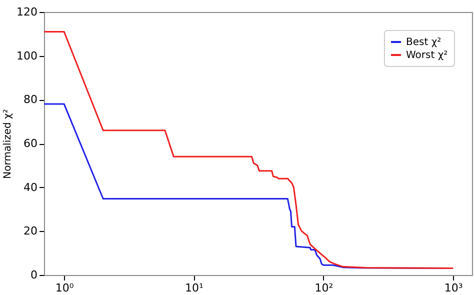 This screenshot has width=474, height=295. What do you see at coordinates (31, 143) in the screenshot?
I see `y-tick-label: 60` at bounding box center [31, 143].